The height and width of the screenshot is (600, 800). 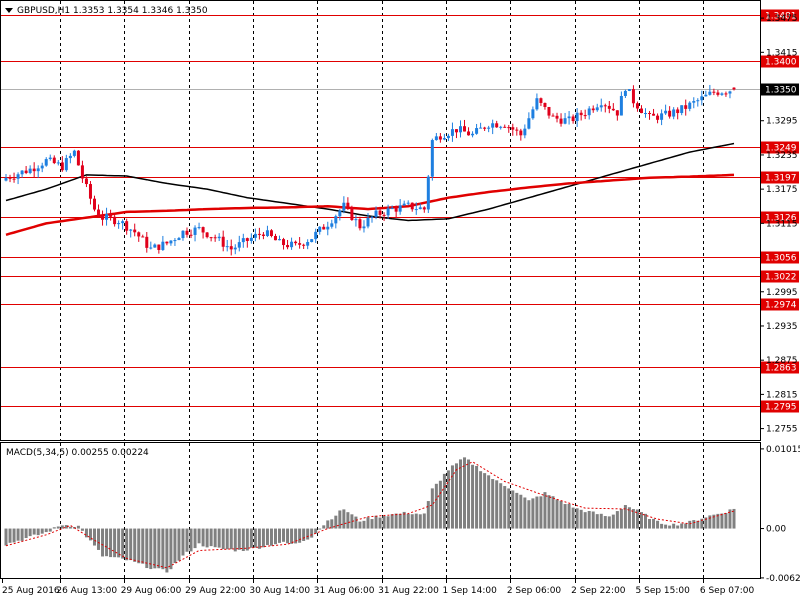 What do you see at coordinates (782, 122) in the screenshot?
I see `price-tick-label: 1.3295` at bounding box center [782, 122].